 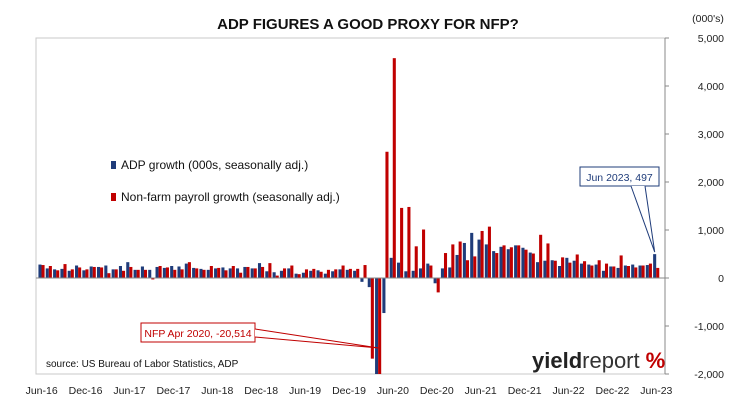 I want to click on annotation-text-jun-2023: Jun 2023, 497, so click(x=619, y=178).